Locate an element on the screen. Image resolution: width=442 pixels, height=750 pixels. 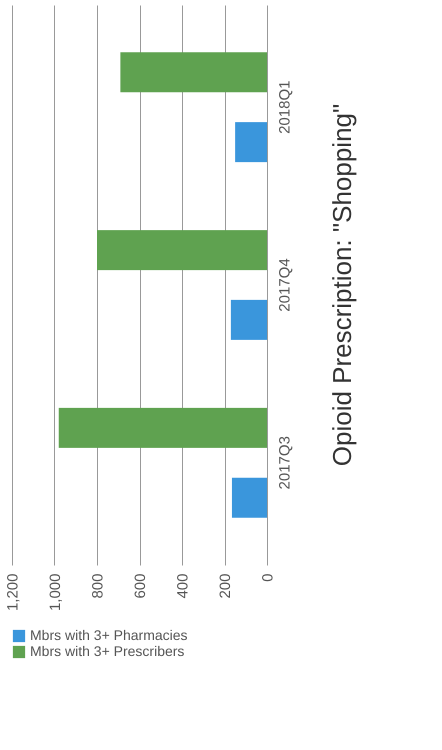
x-tick-label: 800 is located at coordinates (98, 586).